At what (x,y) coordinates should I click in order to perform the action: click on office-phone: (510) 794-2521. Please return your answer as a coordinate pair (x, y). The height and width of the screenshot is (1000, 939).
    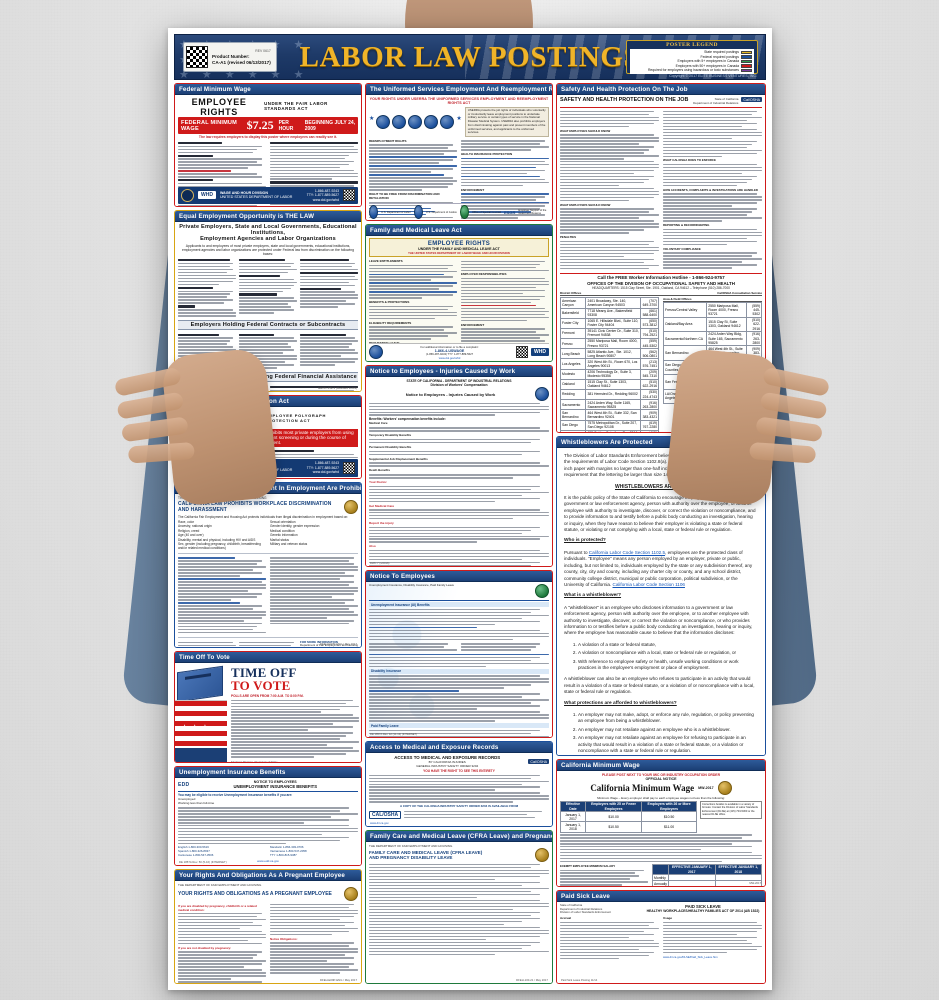
    Looking at the image, I should click on (649, 333).